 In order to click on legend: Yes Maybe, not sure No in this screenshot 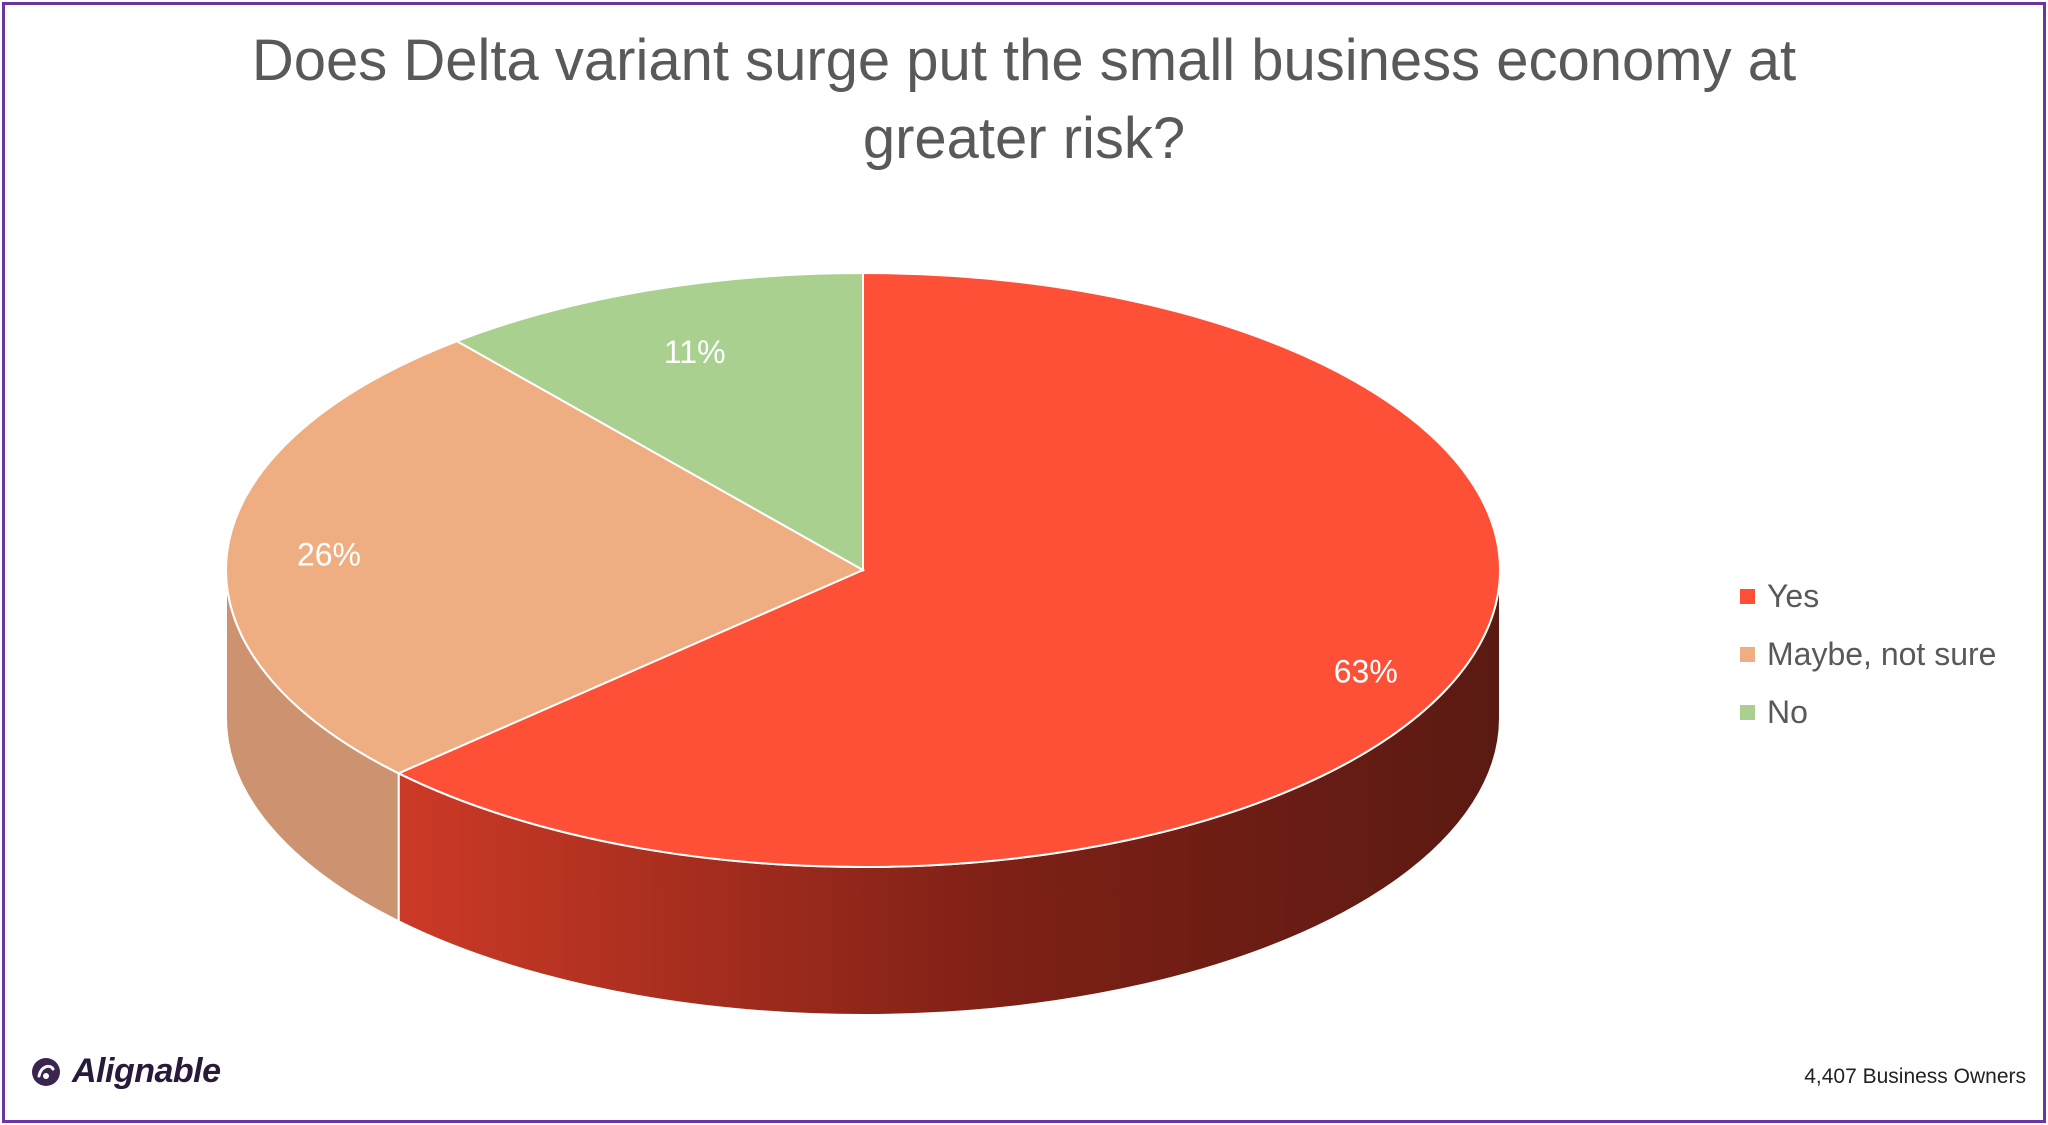, I will do `click(1868, 654)`.